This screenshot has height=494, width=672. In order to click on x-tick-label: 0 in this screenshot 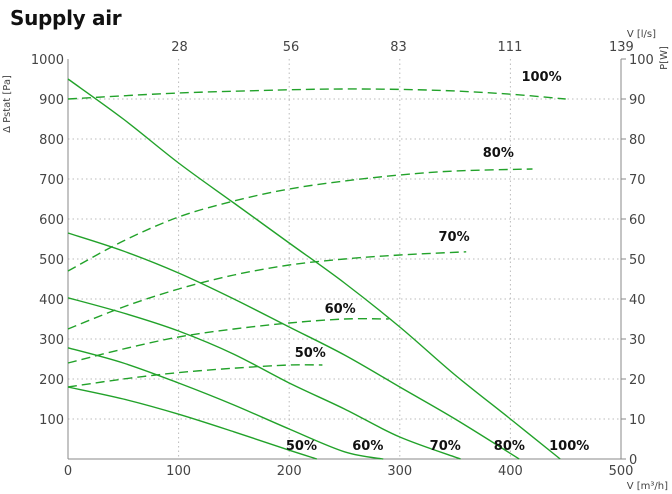, I will do `click(68, 471)`.